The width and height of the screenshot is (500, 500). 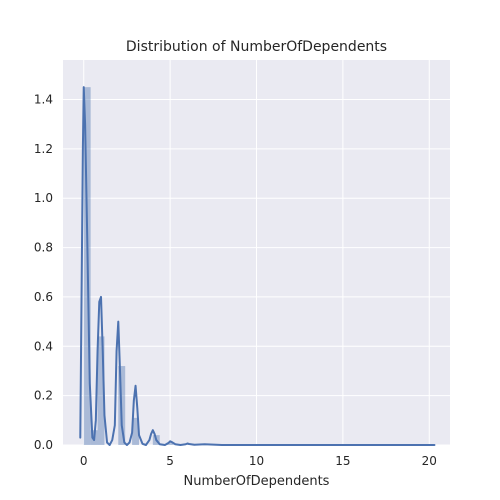 I want to click on x-tick-label: 10, so click(x=256, y=461).